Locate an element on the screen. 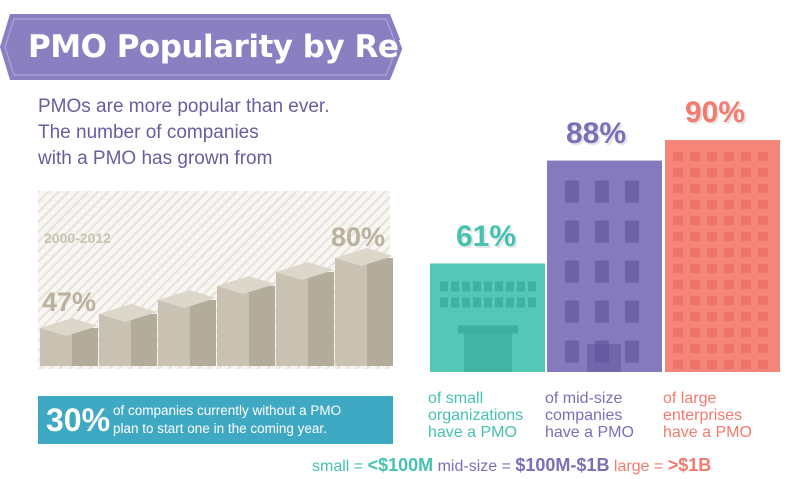  category-label-mid: of mid-size companies have a PMO is located at coordinates (589, 415).